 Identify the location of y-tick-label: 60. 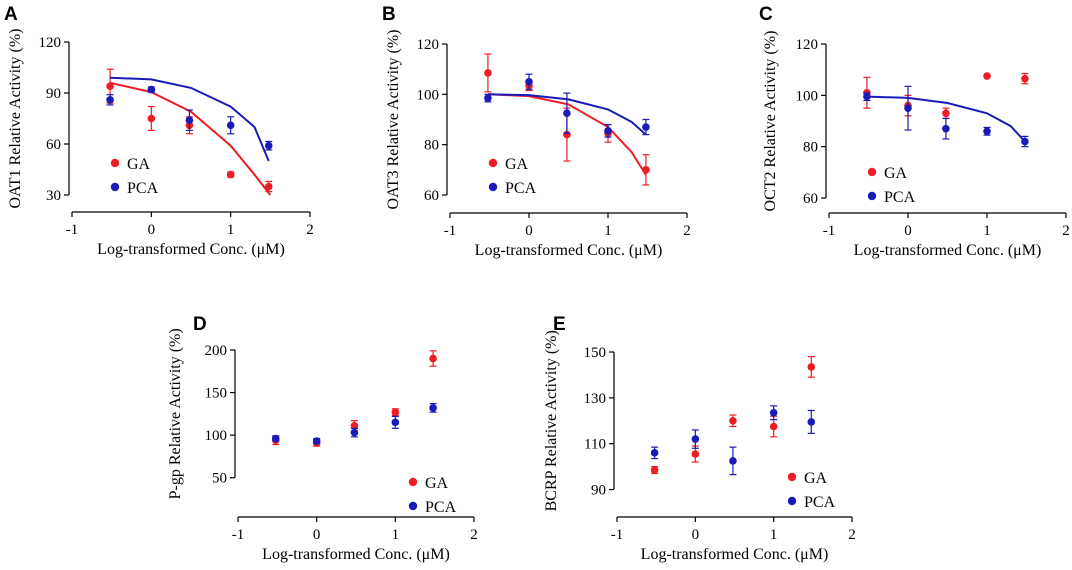
(810, 199).